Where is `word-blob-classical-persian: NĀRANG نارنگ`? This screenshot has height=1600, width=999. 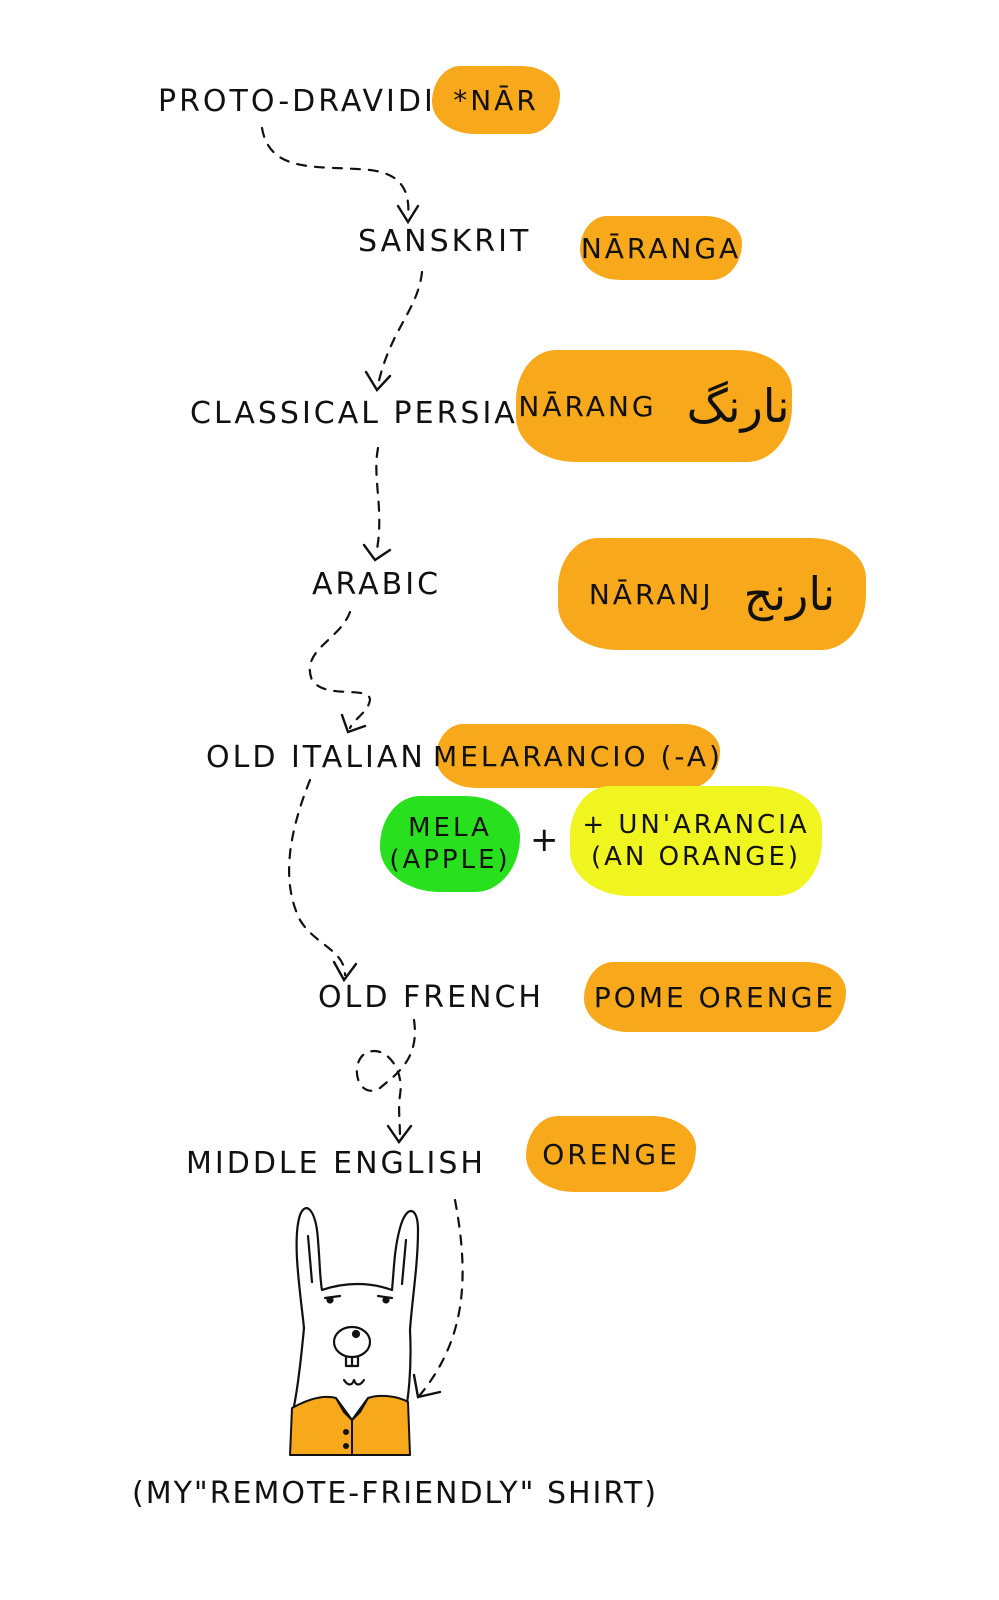 word-blob-classical-persian: NĀRANG نارنگ is located at coordinates (654, 406).